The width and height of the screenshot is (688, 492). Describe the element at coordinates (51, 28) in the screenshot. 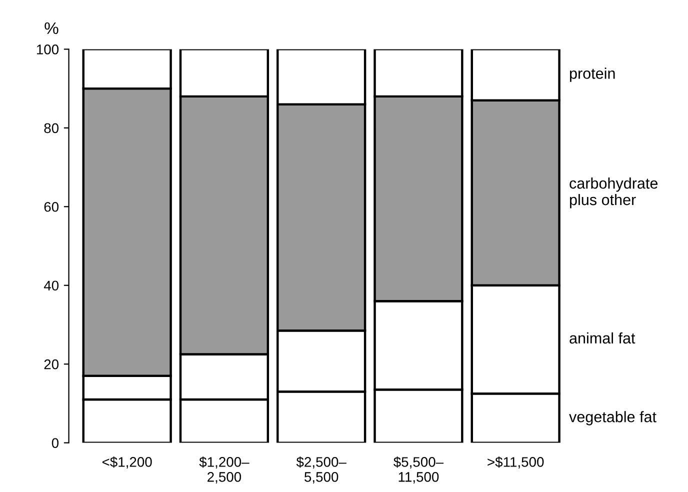

I see `y-axis-title: %` at that location.